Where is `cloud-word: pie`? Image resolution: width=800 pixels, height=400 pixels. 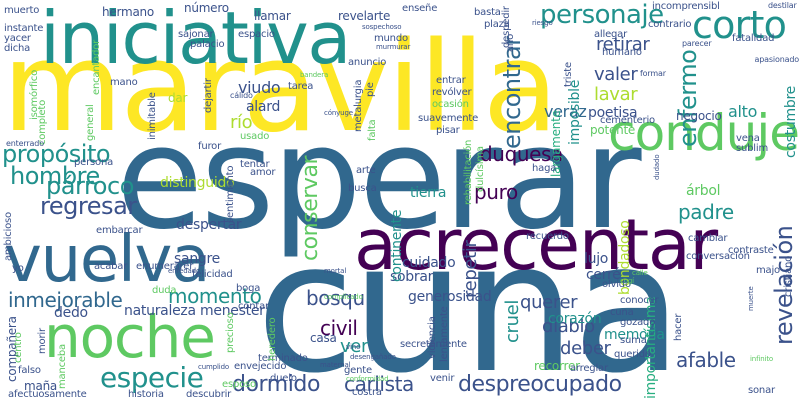 cloud-word: pie is located at coordinates (370, 89).